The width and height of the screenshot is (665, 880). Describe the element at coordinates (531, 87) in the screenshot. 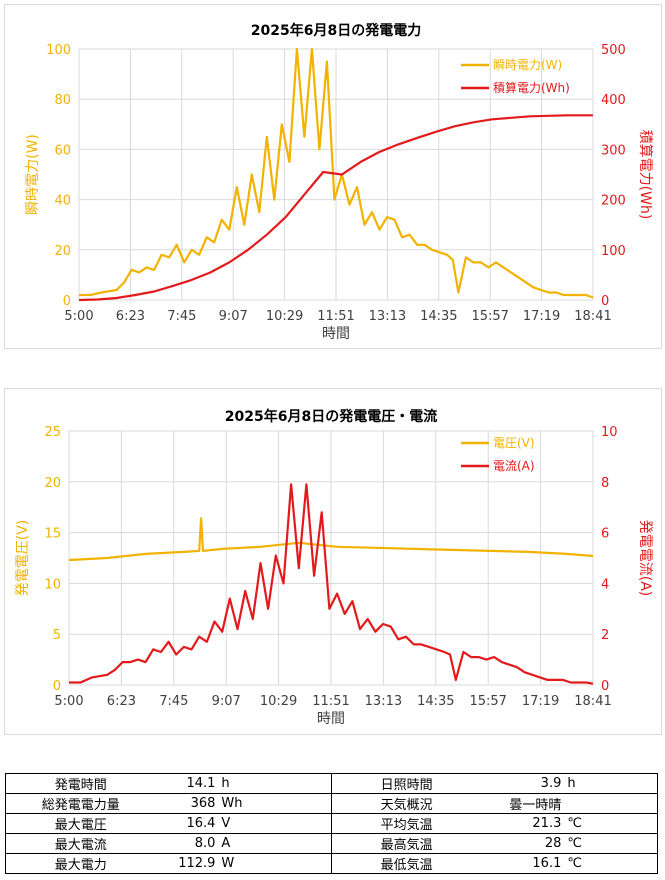

I see `legend-label: 積算電力(Wh)` at that location.